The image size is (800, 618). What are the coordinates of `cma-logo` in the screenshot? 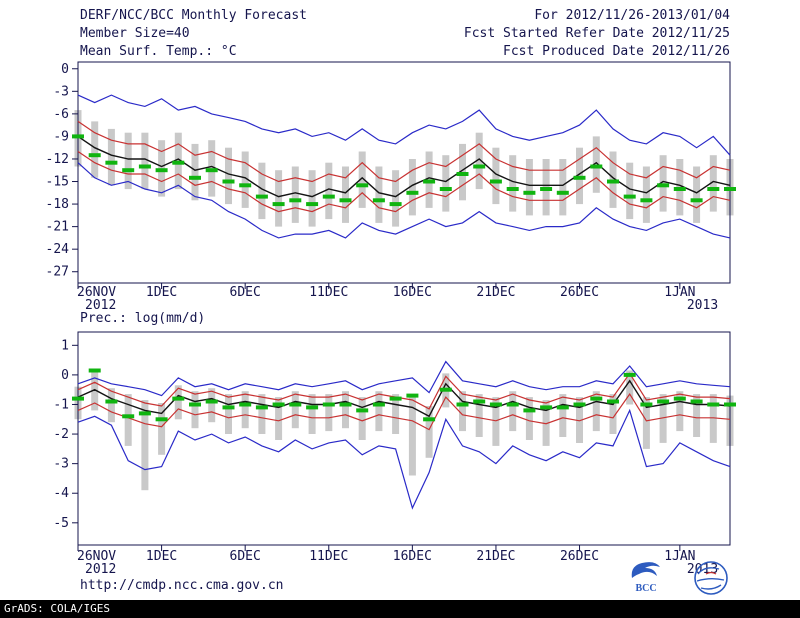 It's located at (711, 578).